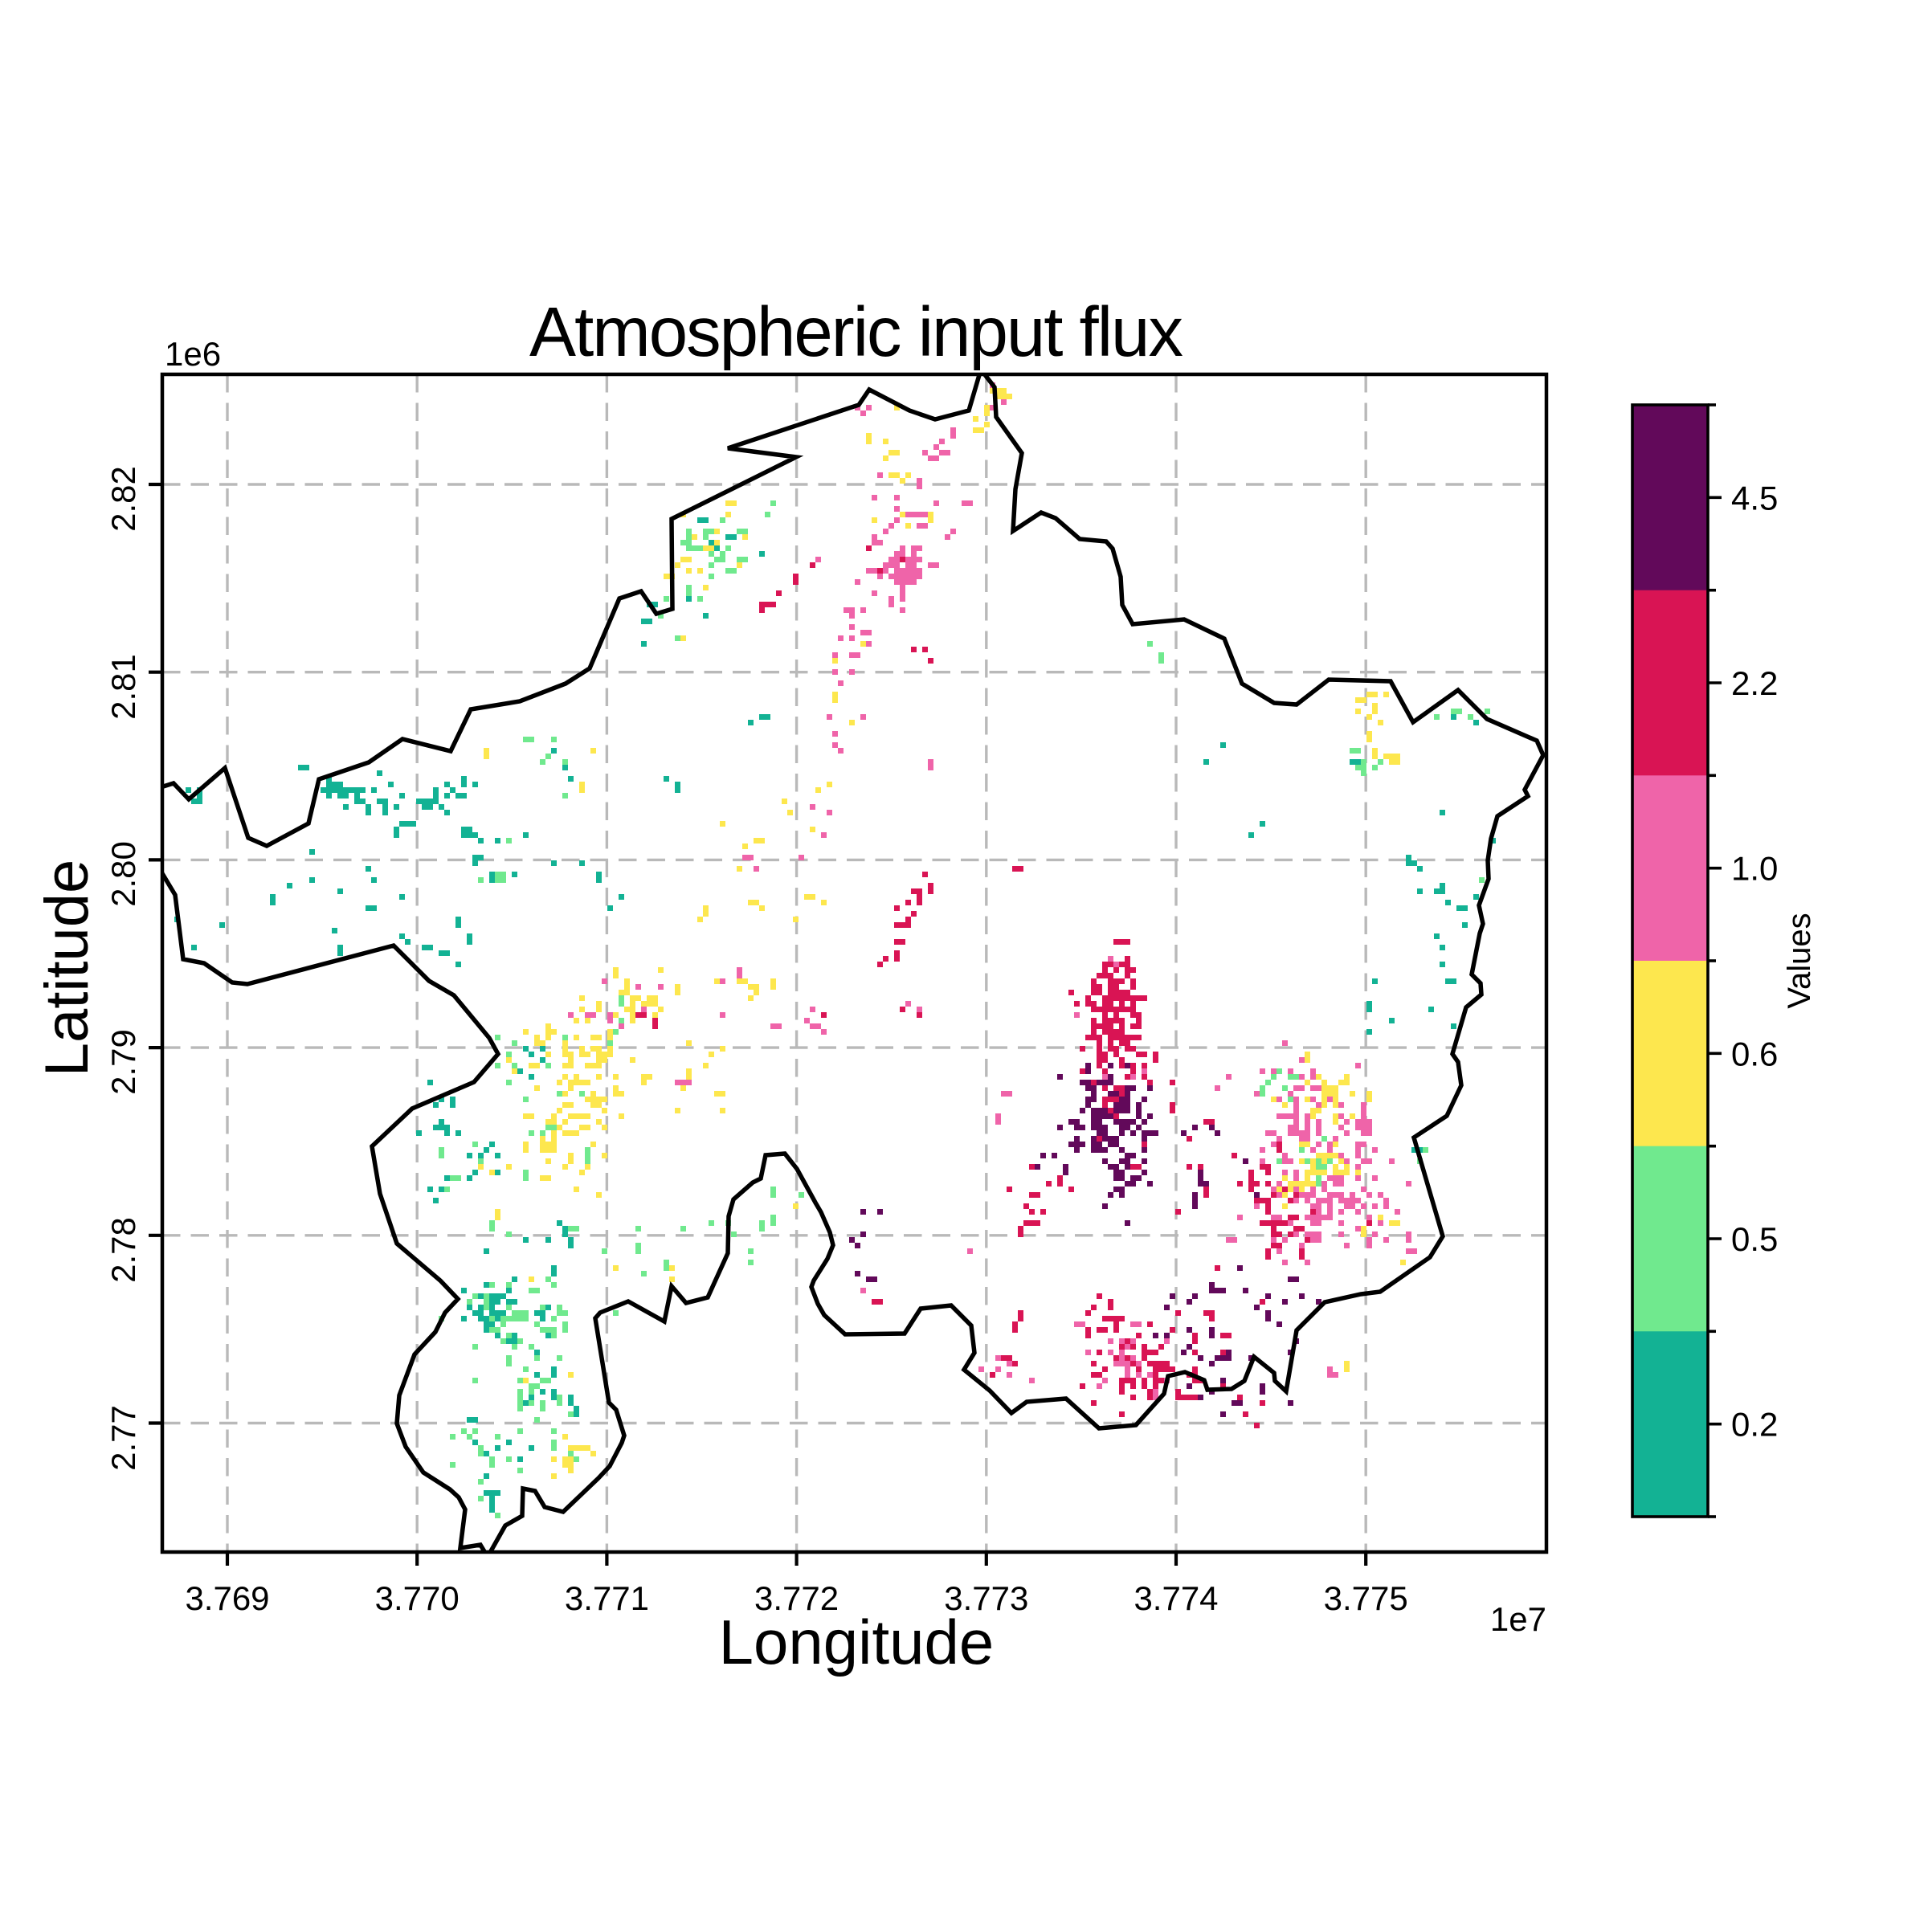  I want to click on svg-text: 1e7, so click(1518, 1619).